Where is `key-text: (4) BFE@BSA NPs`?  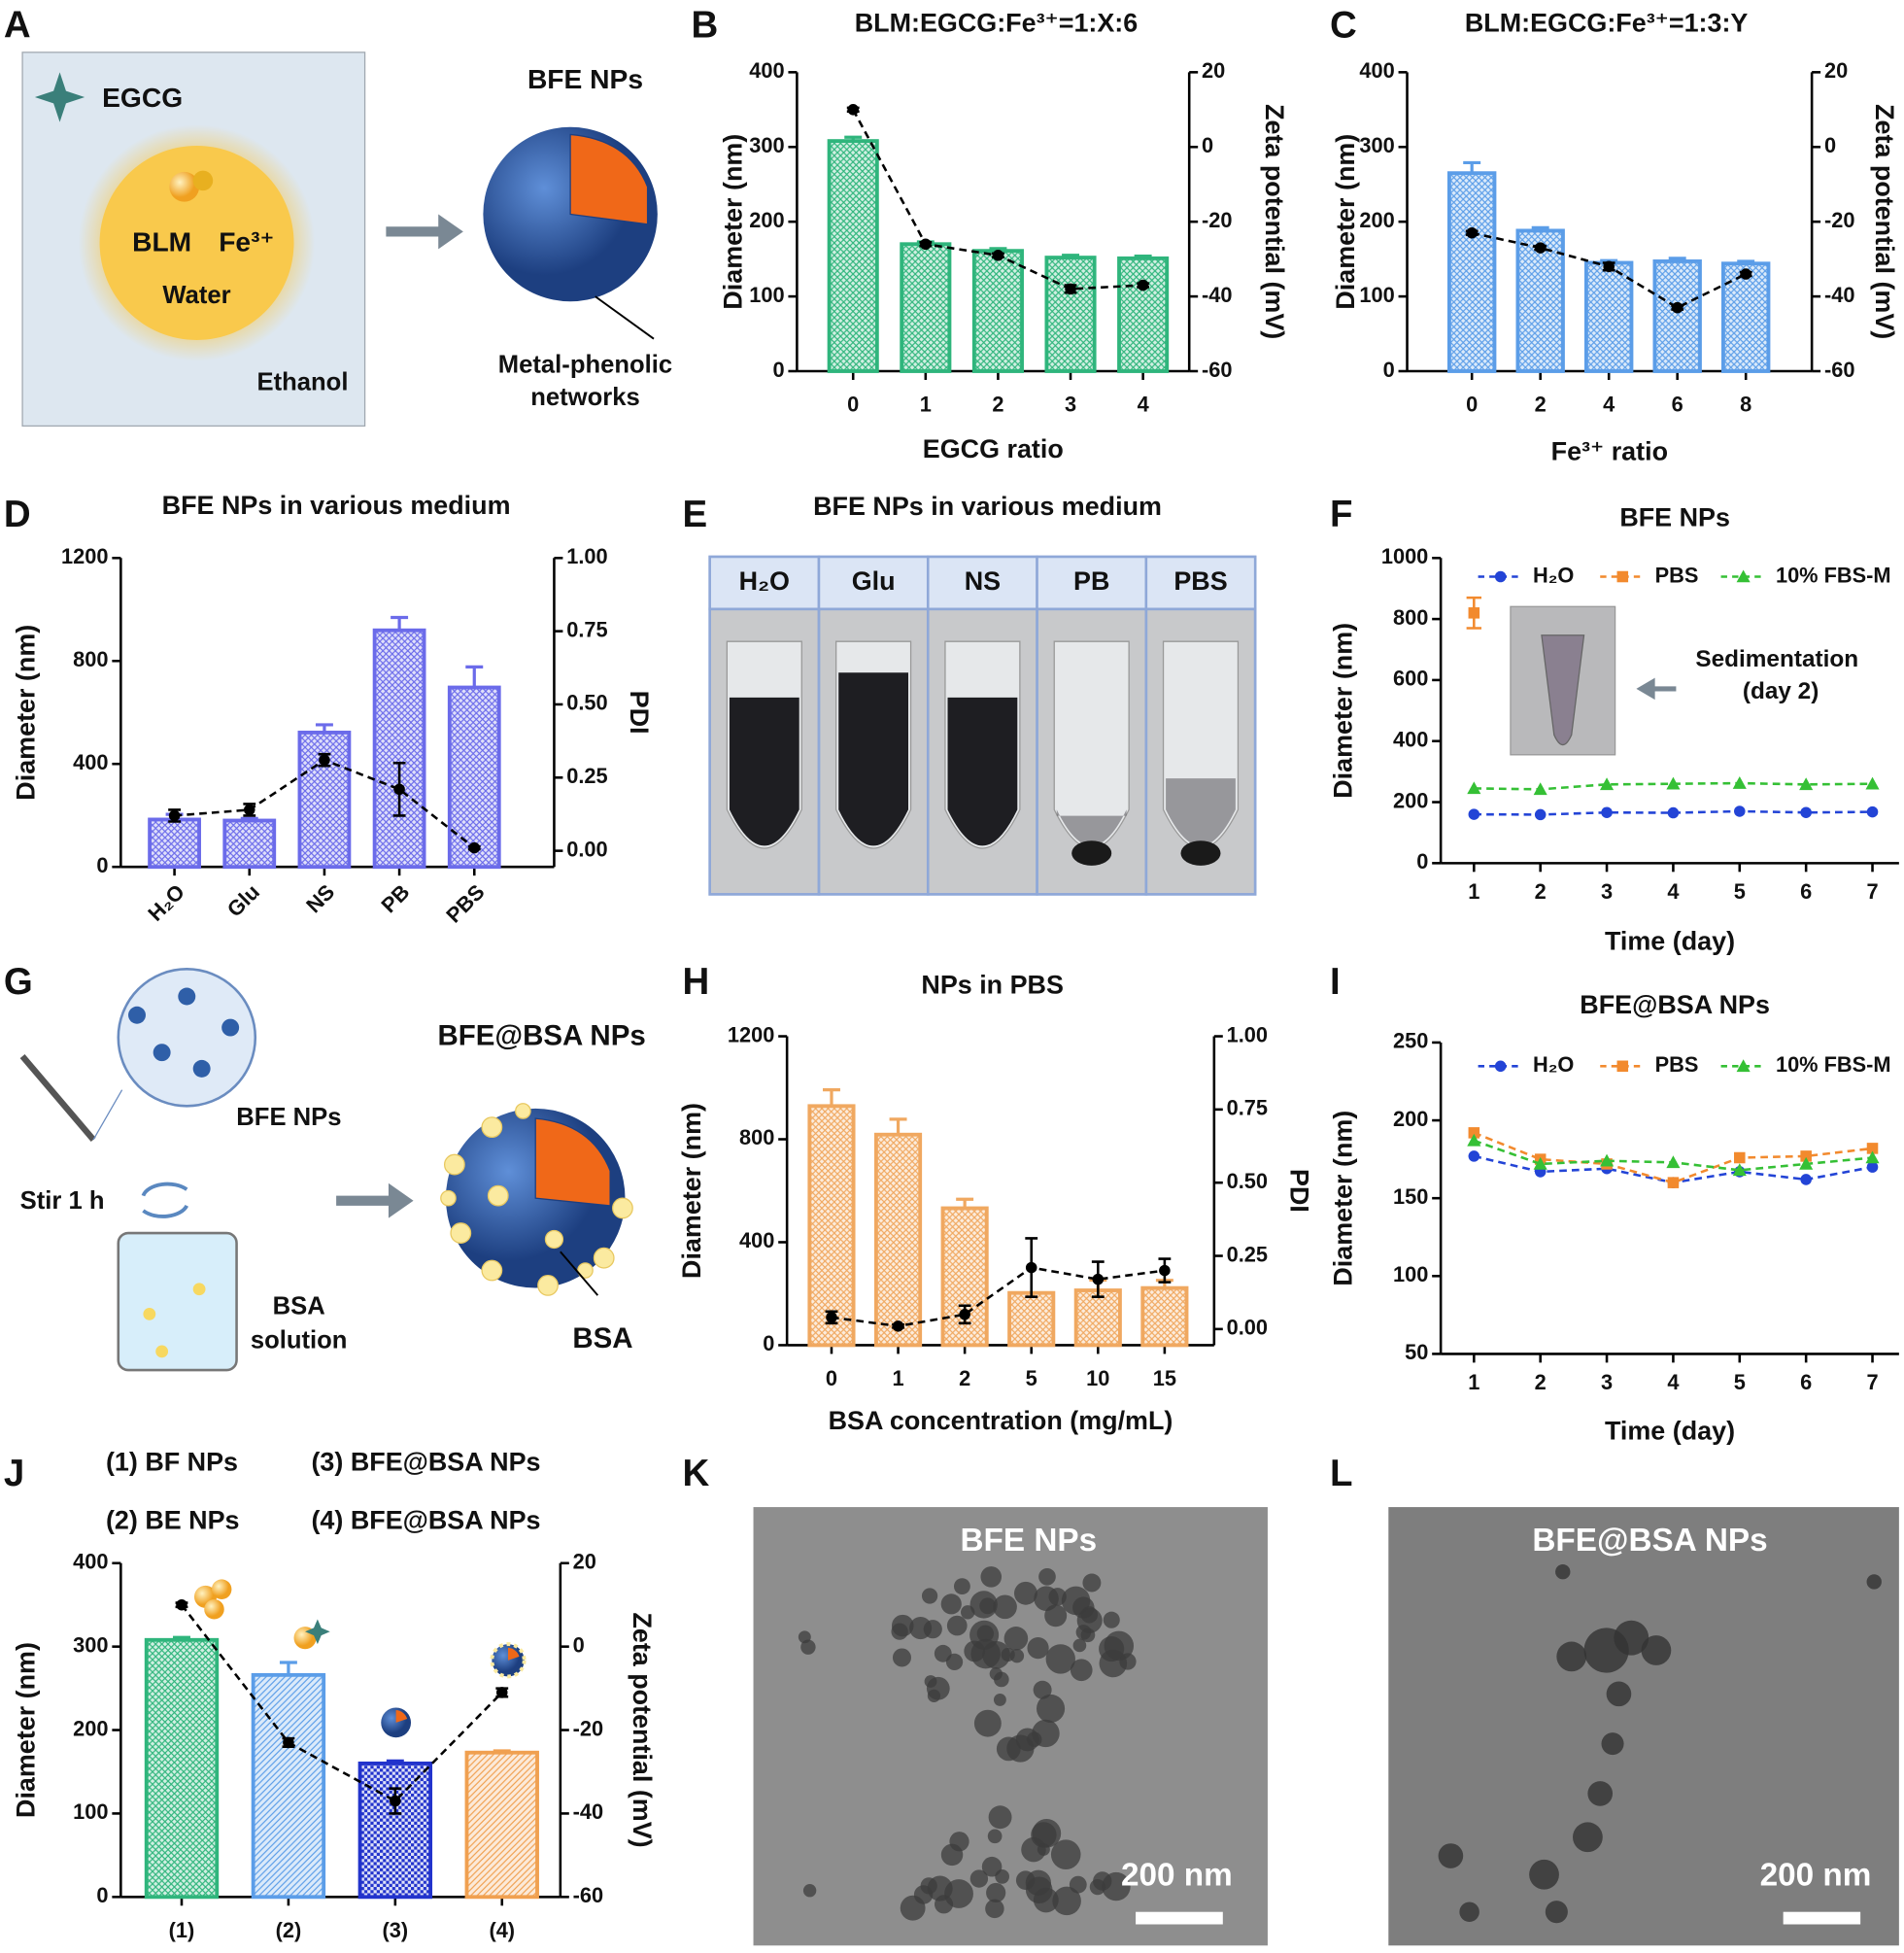
key-text: (4) BFE@BSA NPs is located at coordinates (425, 1520).